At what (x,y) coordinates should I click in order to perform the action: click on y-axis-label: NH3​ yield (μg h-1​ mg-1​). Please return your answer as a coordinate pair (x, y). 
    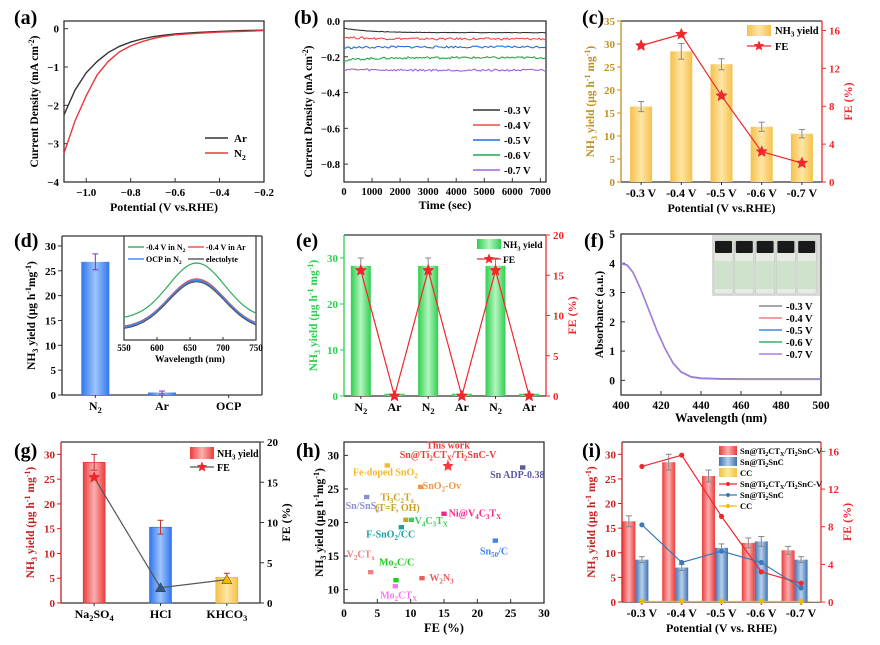
    Looking at the image, I should click on (592, 522).